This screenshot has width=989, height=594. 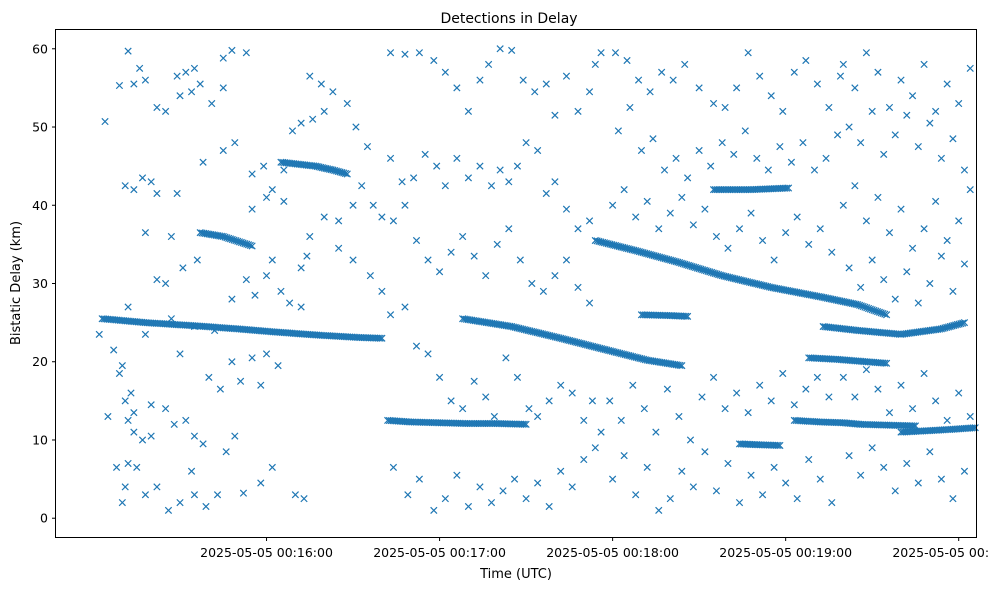 I want to click on y-tick-label: 40, so click(x=40, y=205).